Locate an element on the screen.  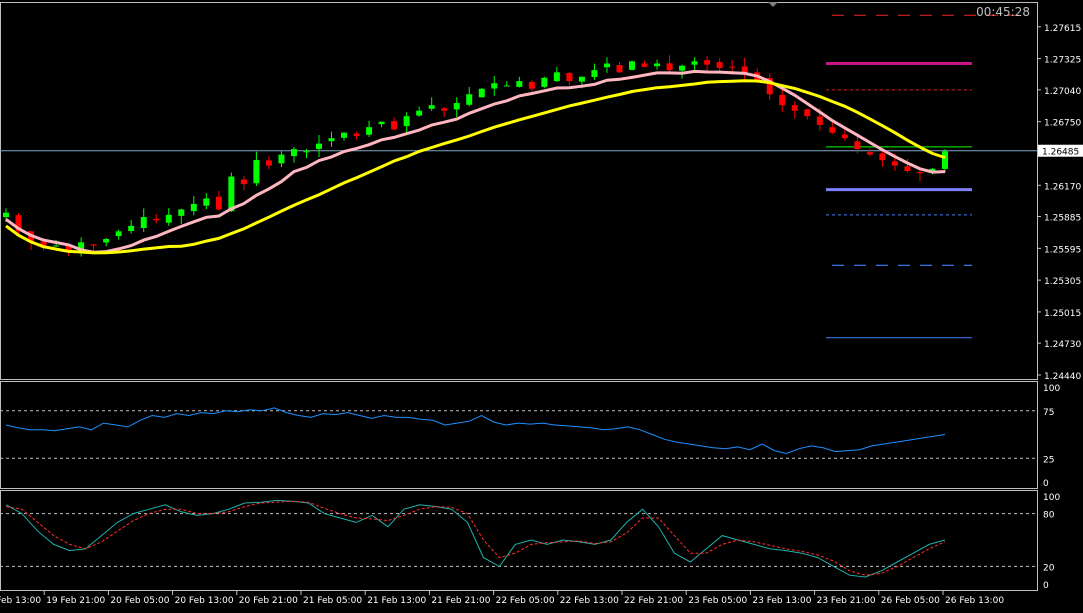
time-tick-label: 23 Feb 21:00 is located at coordinates (846, 601).